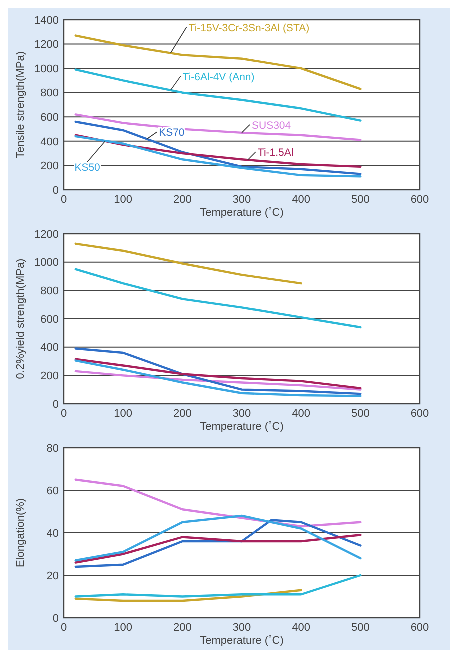 The height and width of the screenshot is (658, 458). I want to click on series-label: Ti-1.5Al, so click(276, 153).